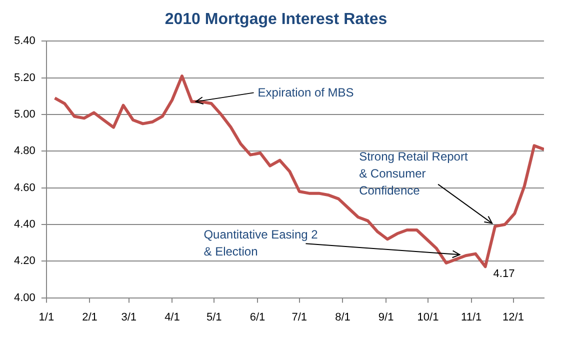 The height and width of the screenshot is (340, 562). What do you see at coordinates (428, 317) in the screenshot?
I see `x-tick-label: 10/1` at bounding box center [428, 317].